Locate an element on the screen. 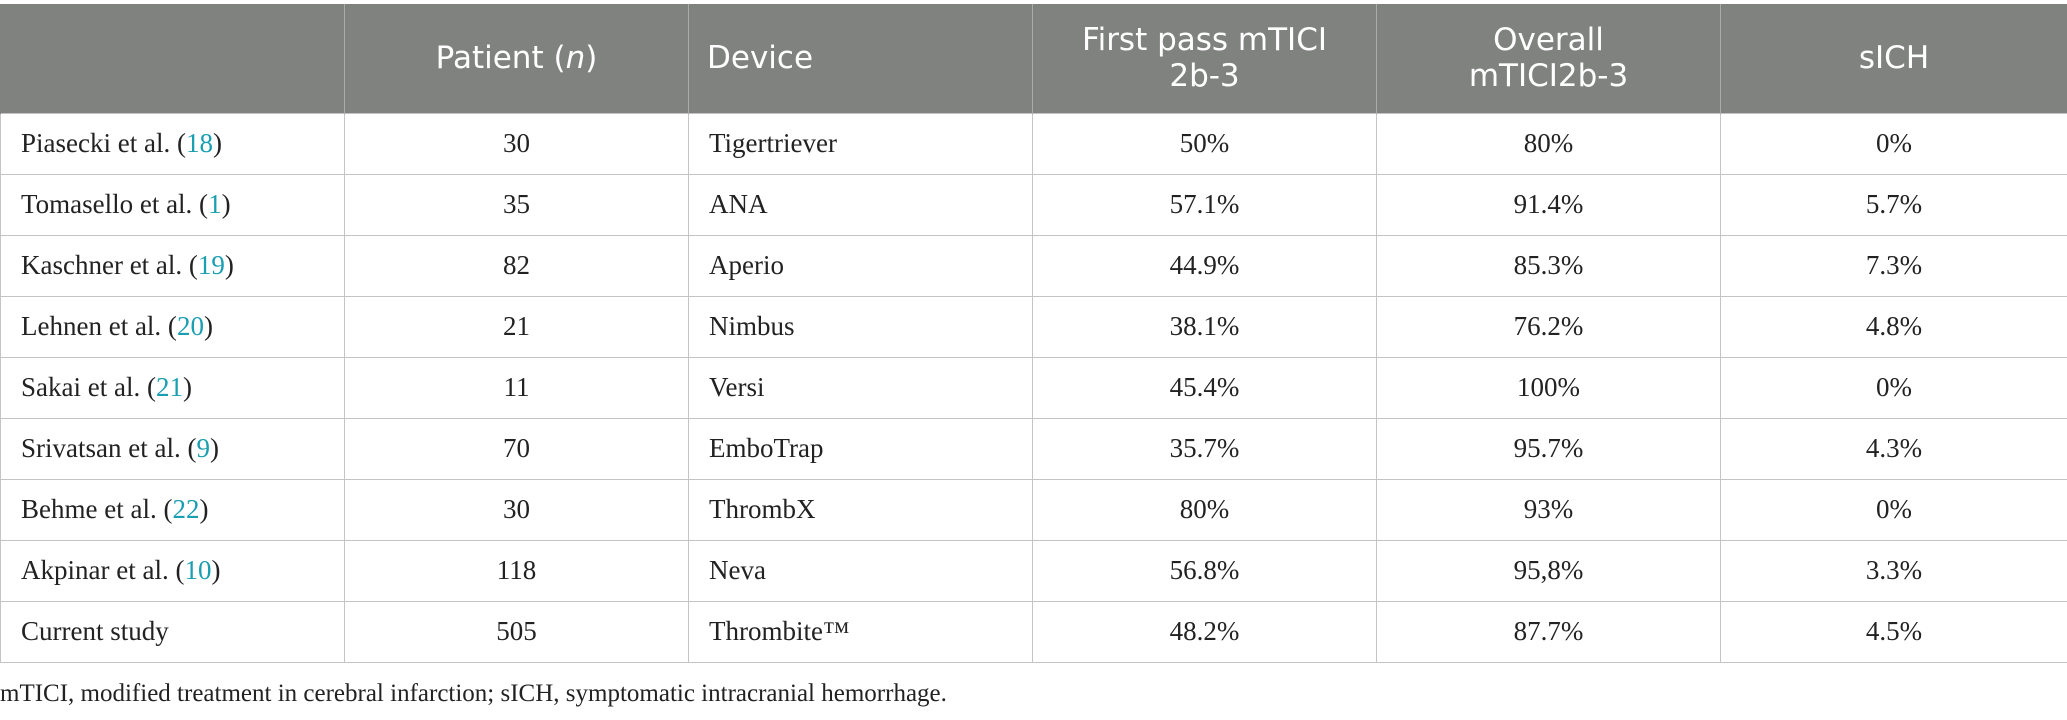 This screenshot has height=720, width=2067. cell-sich: 7.3% is located at coordinates (1893, 265).